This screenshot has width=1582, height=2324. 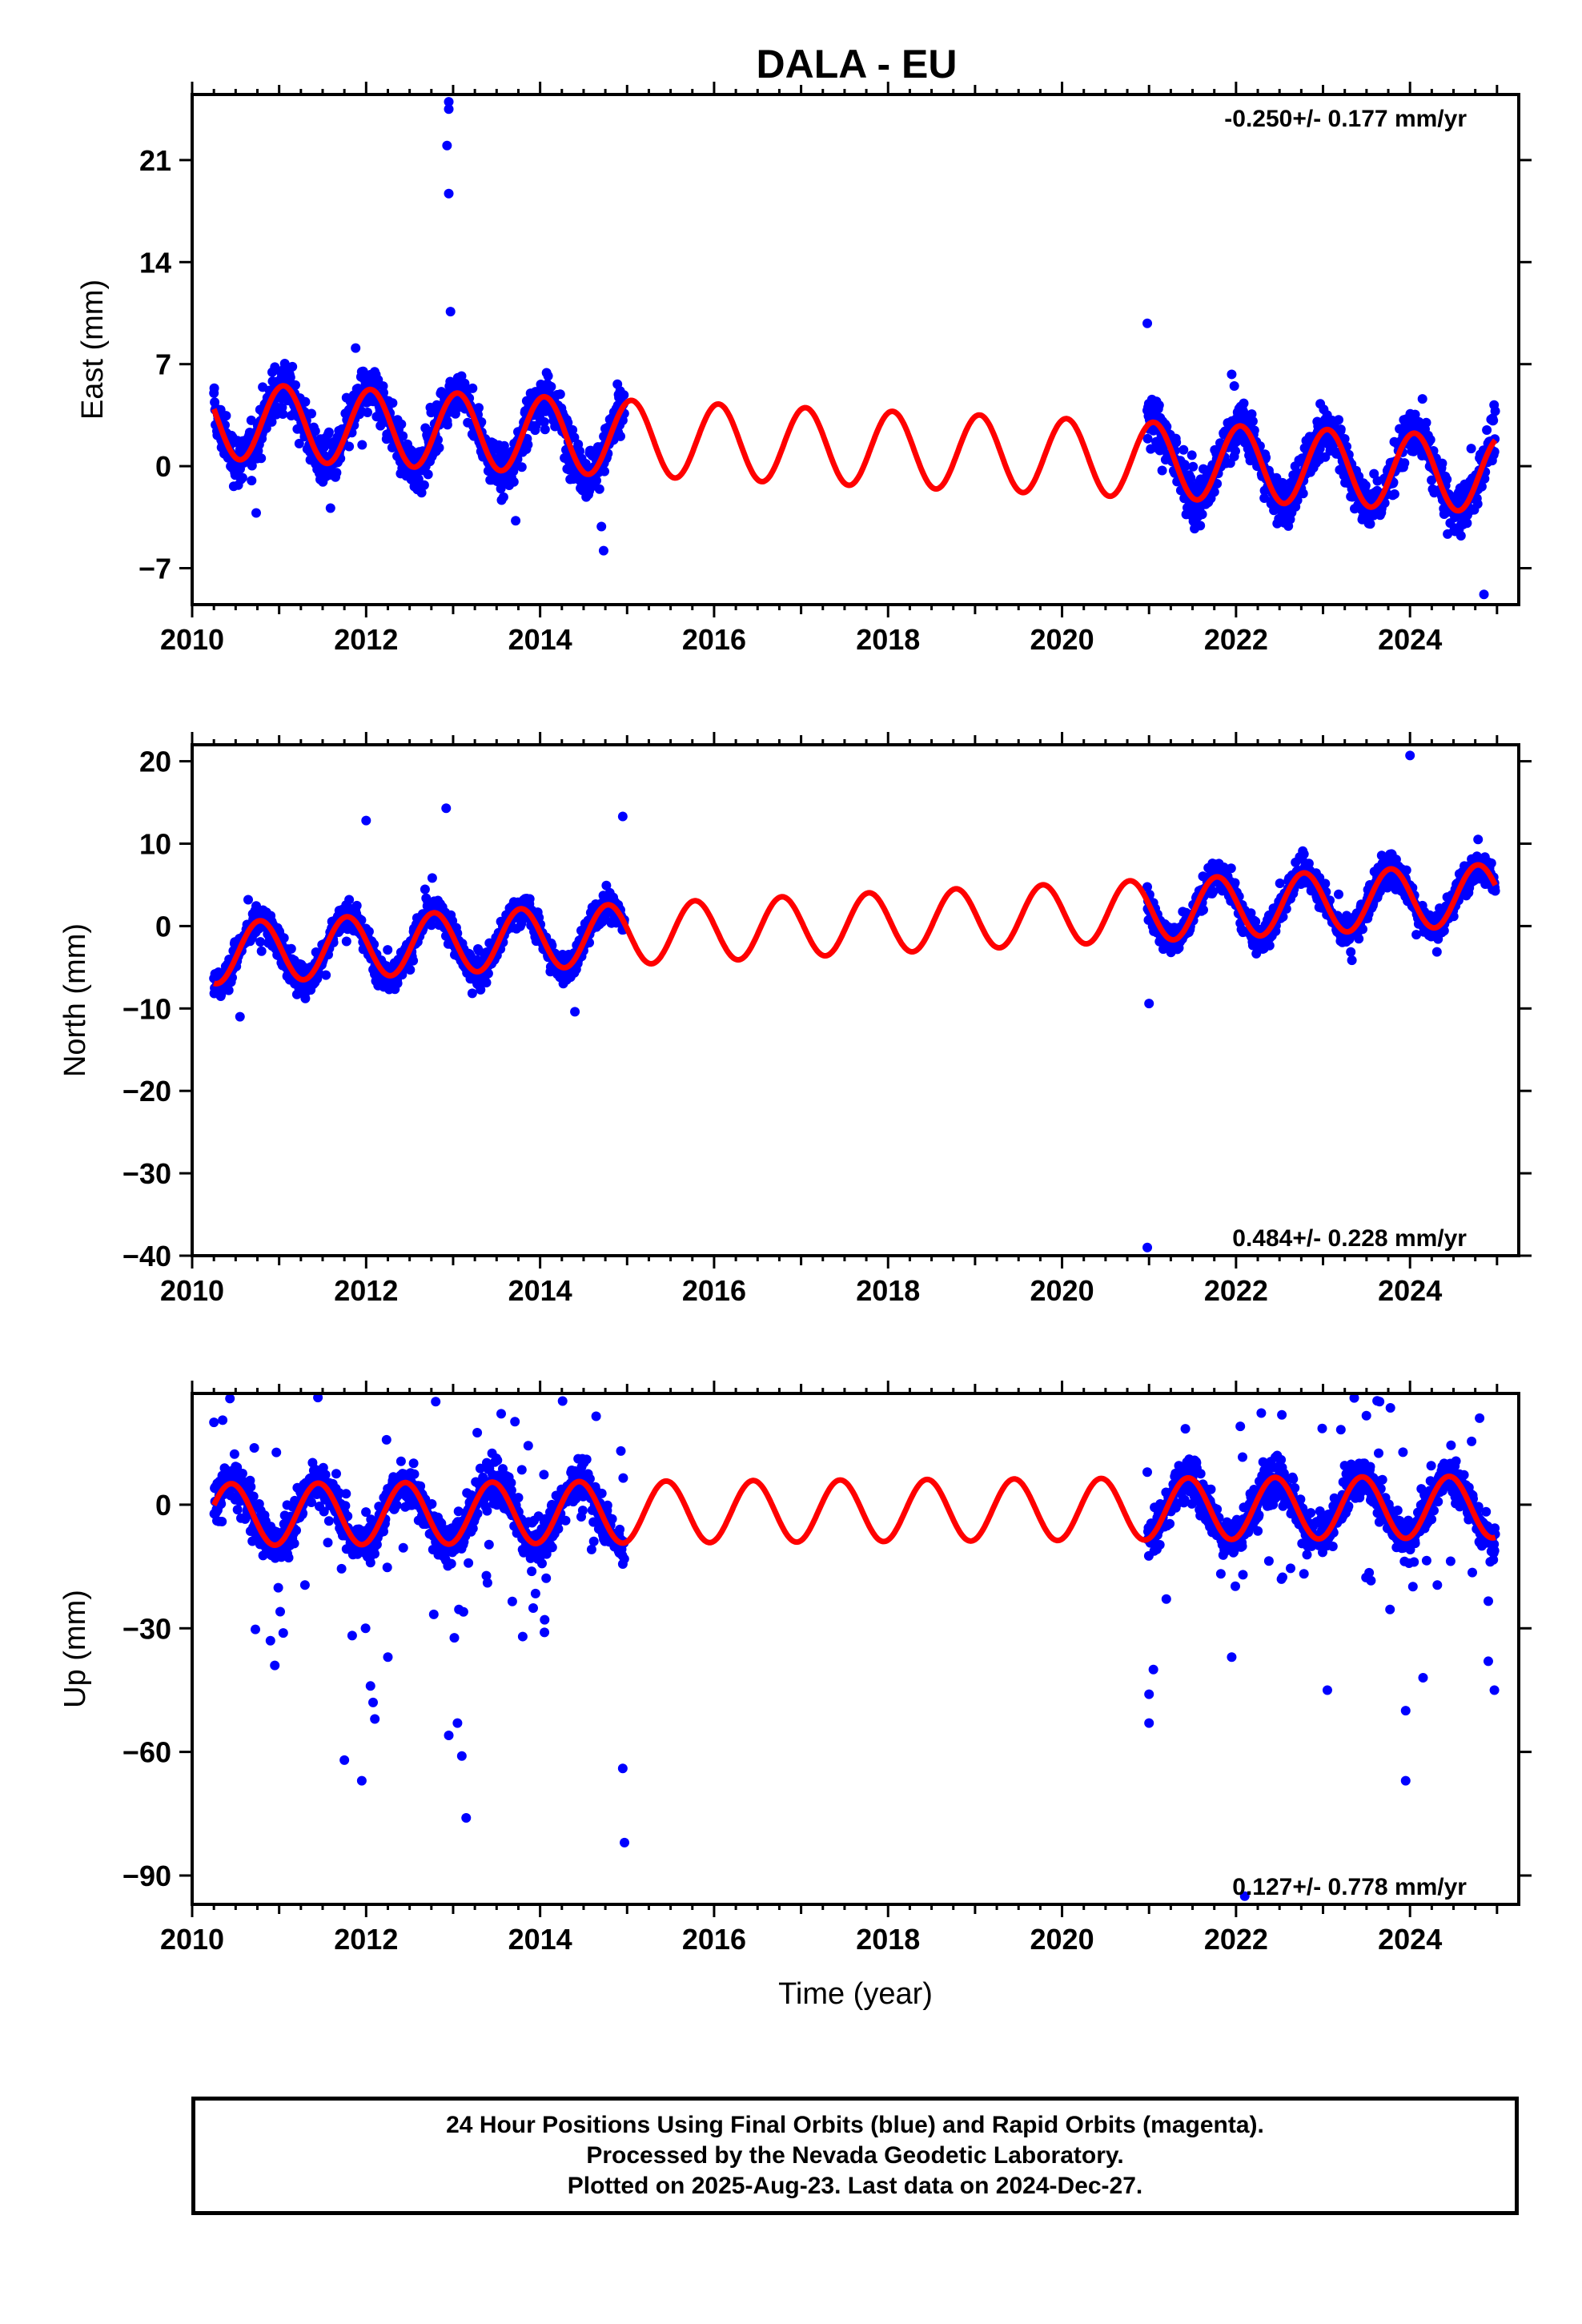 I want to click on x-tick-label: 2014, so click(x=540, y=639).